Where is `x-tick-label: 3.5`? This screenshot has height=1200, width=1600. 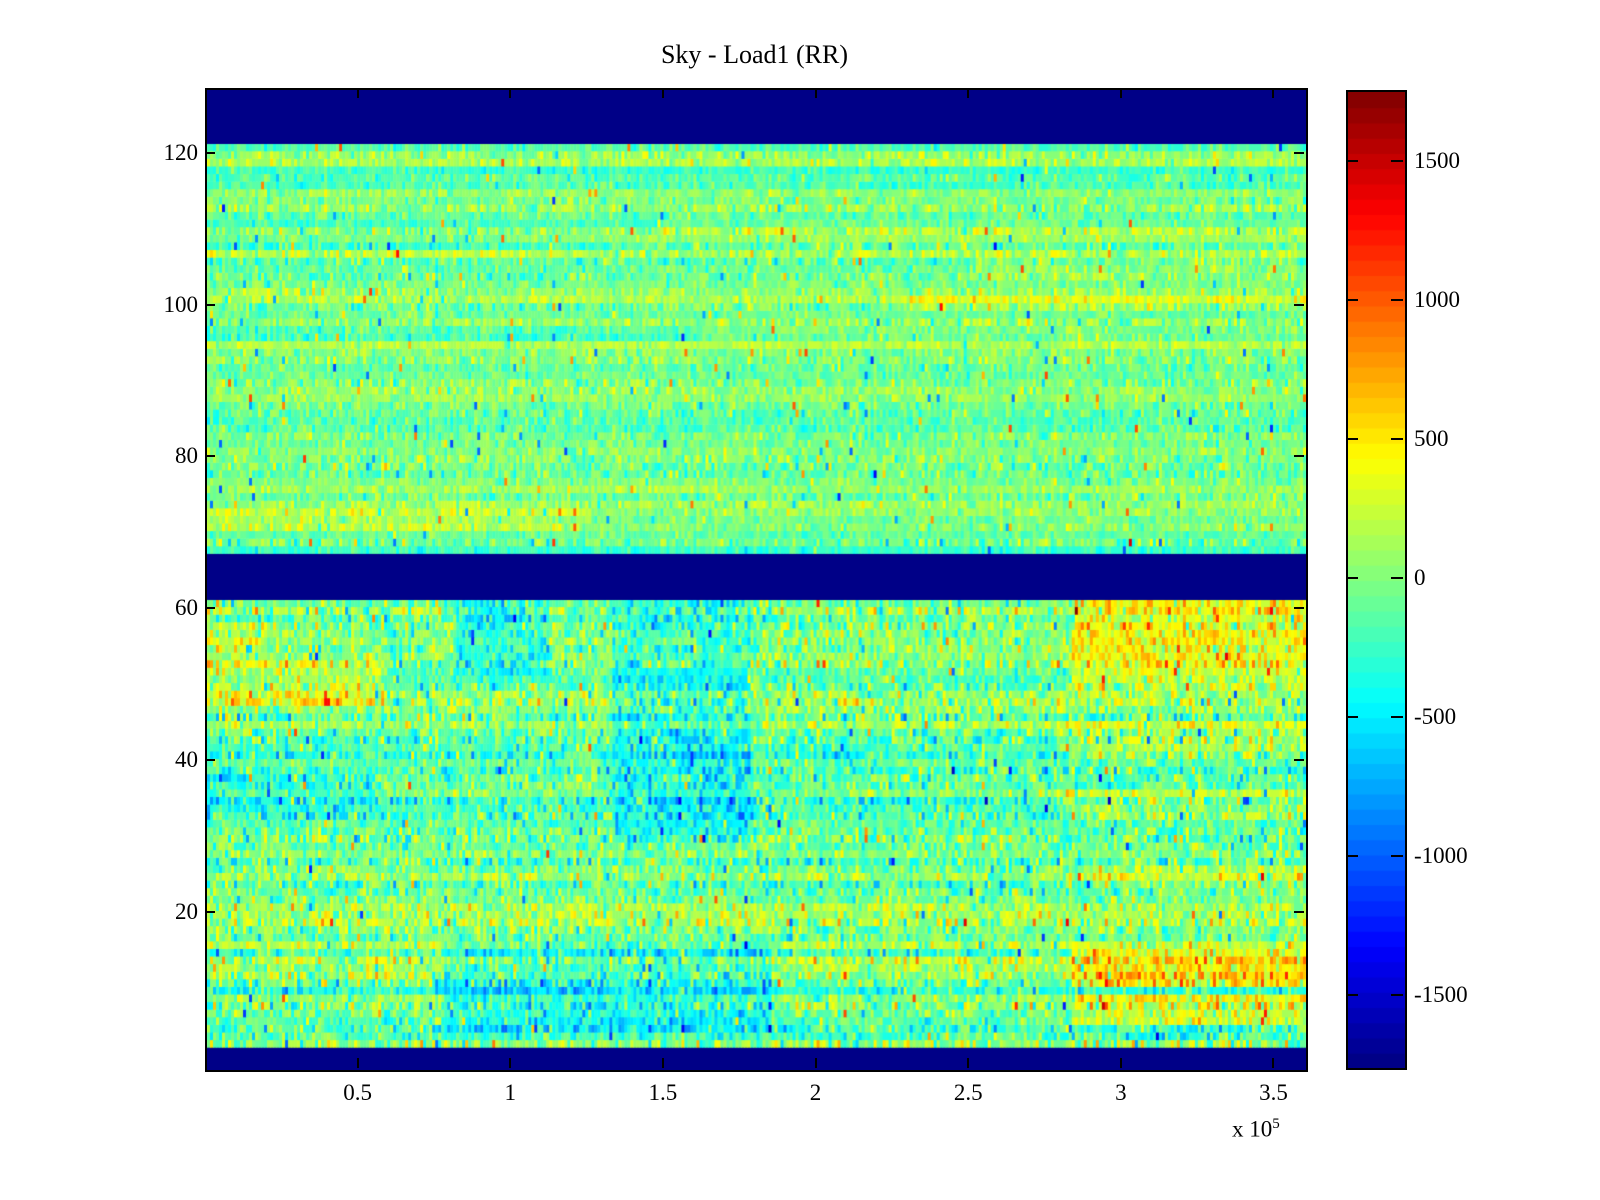
x-tick-label: 3.5 is located at coordinates (1273, 1092).